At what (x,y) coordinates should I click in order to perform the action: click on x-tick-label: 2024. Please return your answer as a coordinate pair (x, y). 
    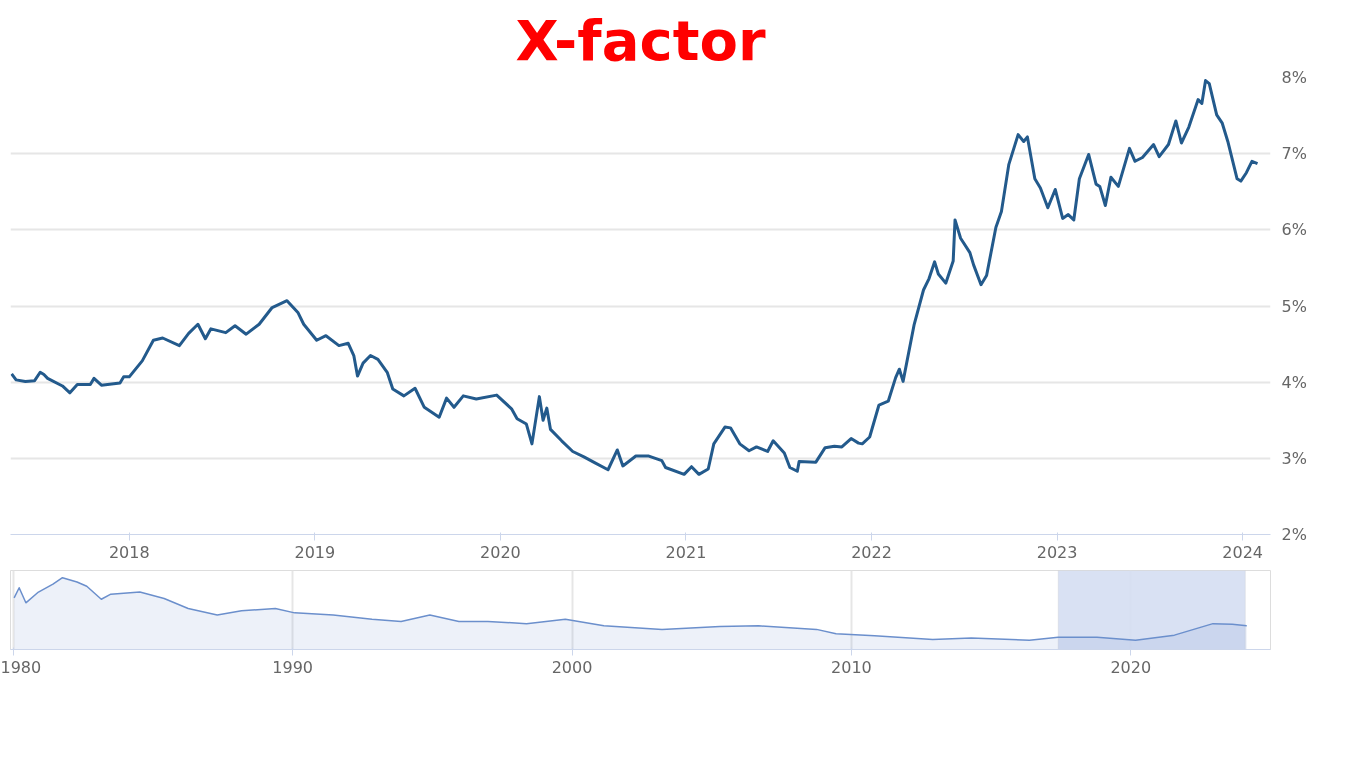
    Looking at the image, I should click on (1243, 552).